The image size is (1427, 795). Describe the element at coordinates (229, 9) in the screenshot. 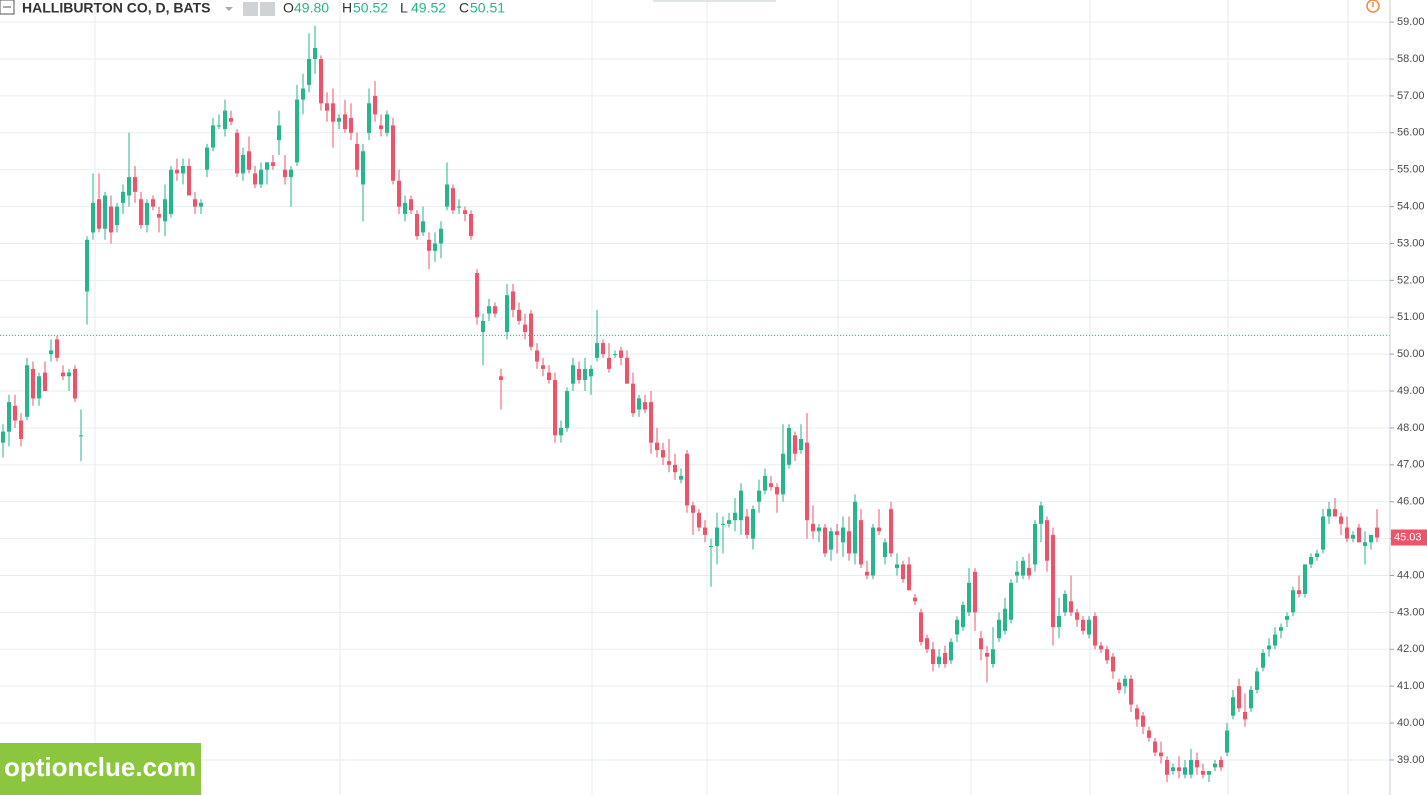

I see `dropdown-arrow` at that location.